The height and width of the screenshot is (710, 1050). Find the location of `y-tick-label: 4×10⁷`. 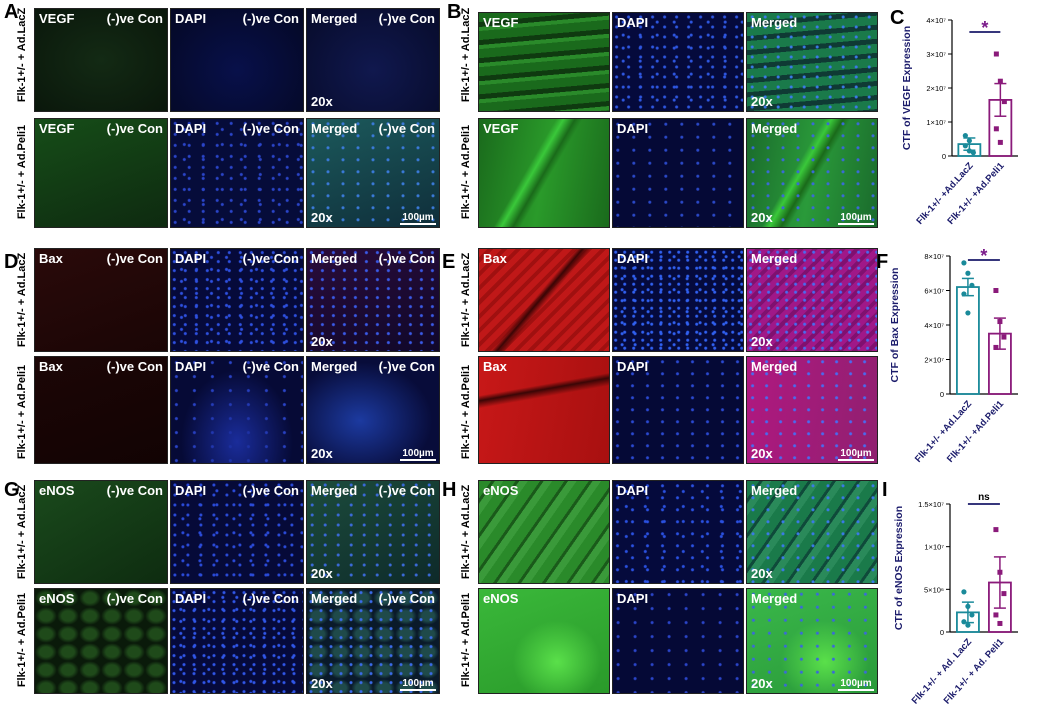

y-tick-label: 4×10⁷ is located at coordinates (936, 20).